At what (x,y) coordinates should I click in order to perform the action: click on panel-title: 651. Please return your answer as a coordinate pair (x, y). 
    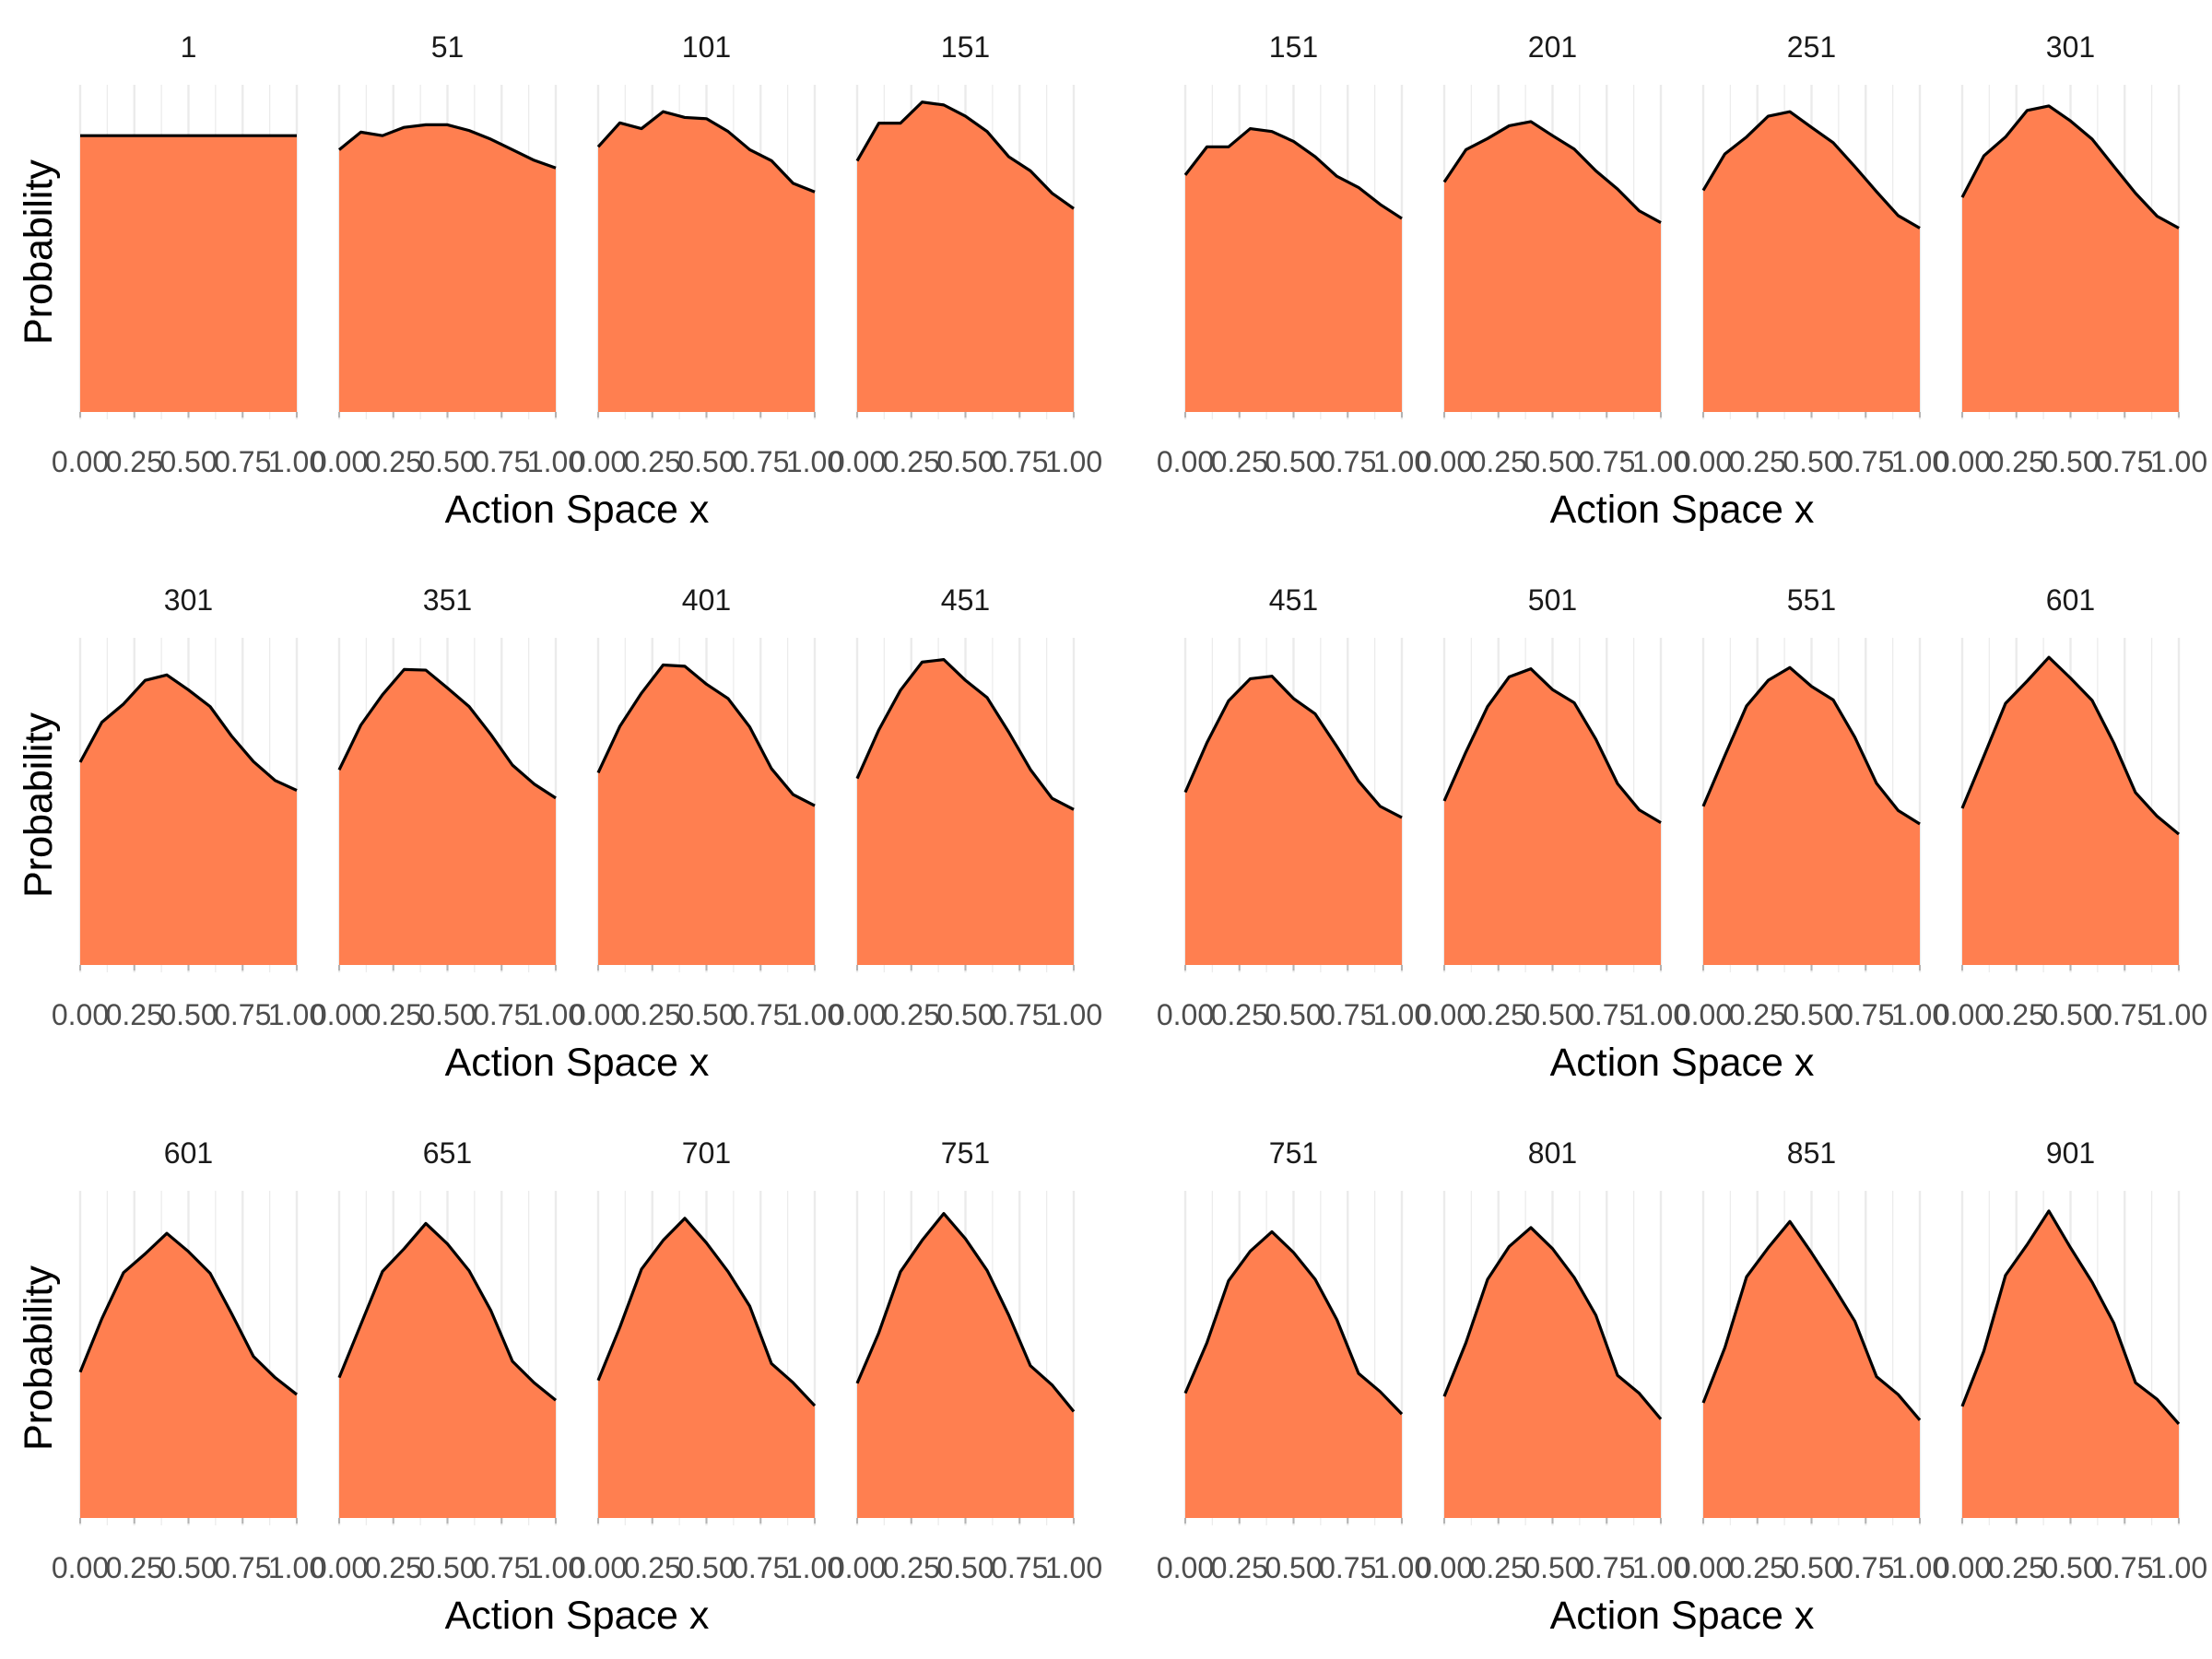
    Looking at the image, I should click on (447, 1153).